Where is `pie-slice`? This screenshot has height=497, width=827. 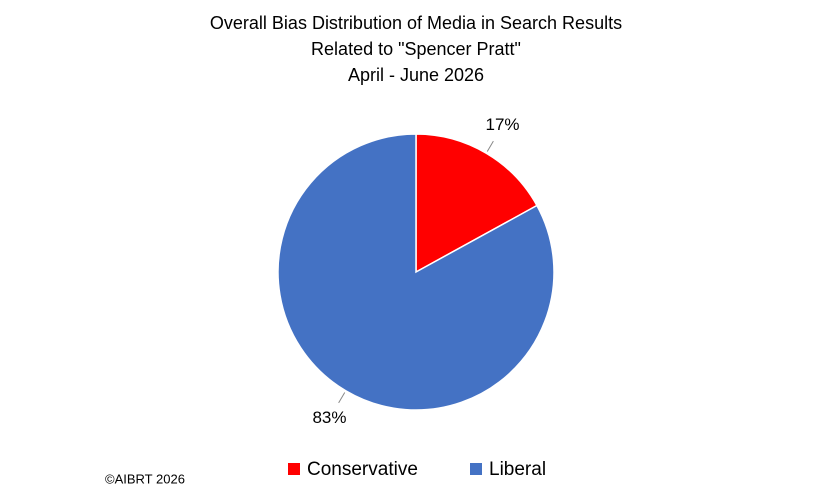 pie-slice is located at coordinates (476, 203).